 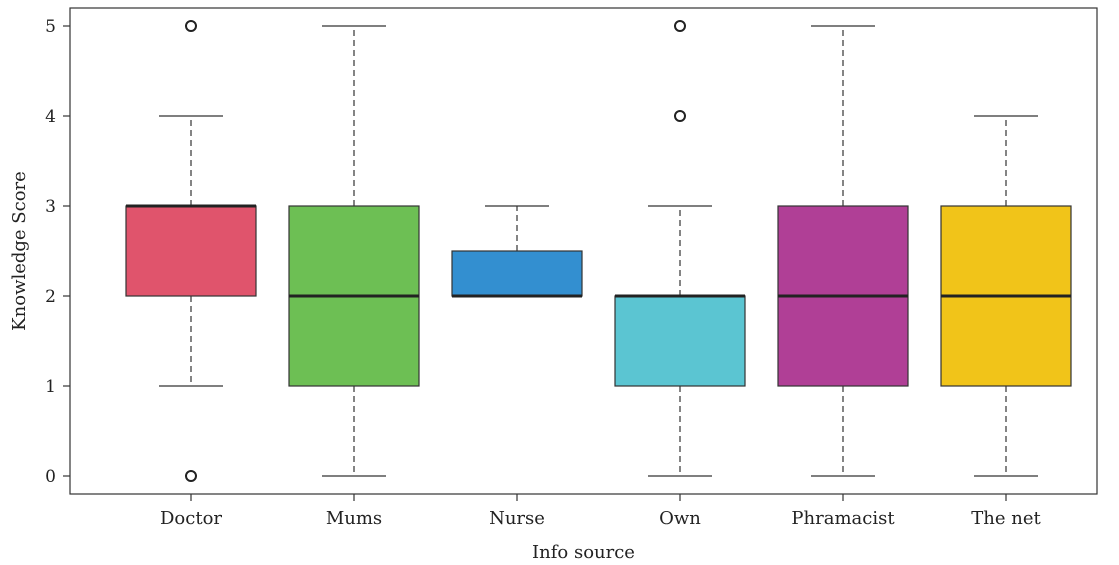 I want to click on y-tick-label: 5, so click(x=50, y=27).